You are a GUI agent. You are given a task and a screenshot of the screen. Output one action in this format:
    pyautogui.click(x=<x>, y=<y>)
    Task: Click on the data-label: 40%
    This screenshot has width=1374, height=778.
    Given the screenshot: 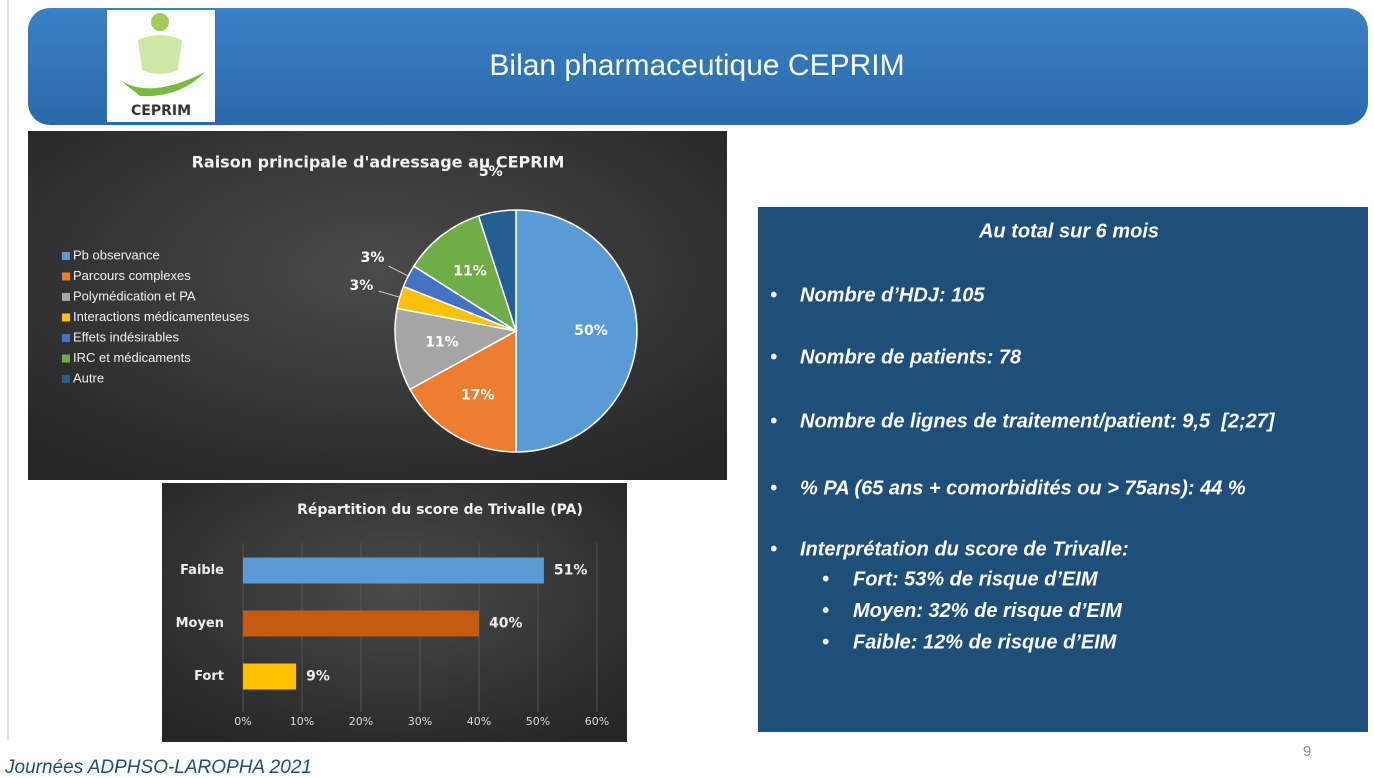 What is the action you would take?
    pyautogui.click(x=506, y=624)
    